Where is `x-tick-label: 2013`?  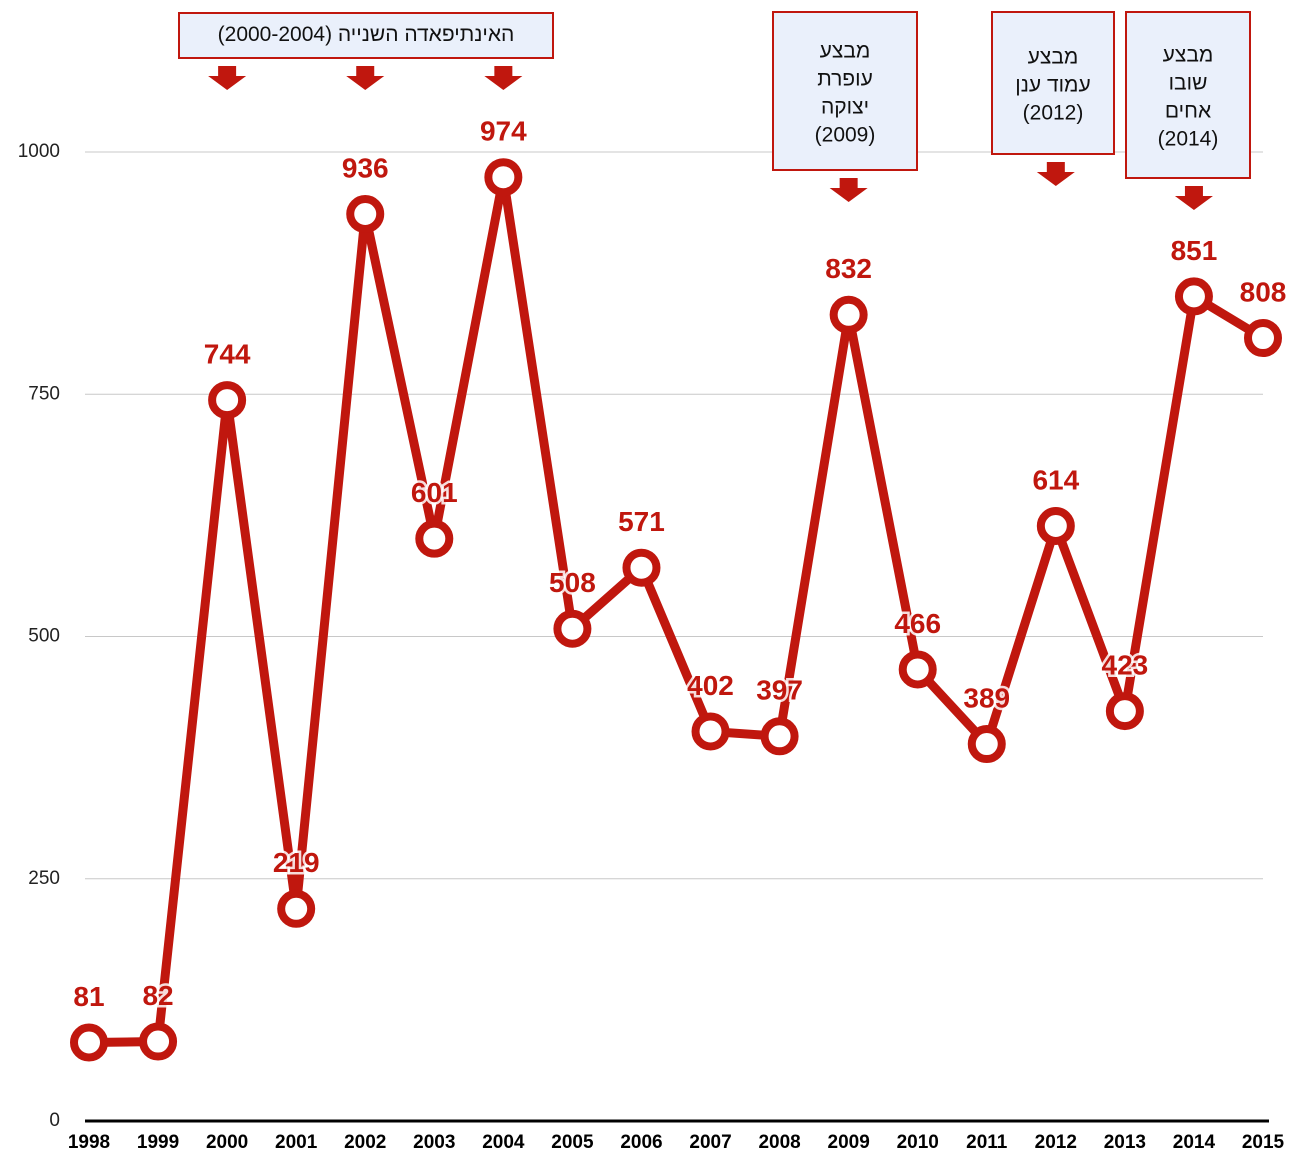
x-tick-label: 2013 is located at coordinates (1125, 1142).